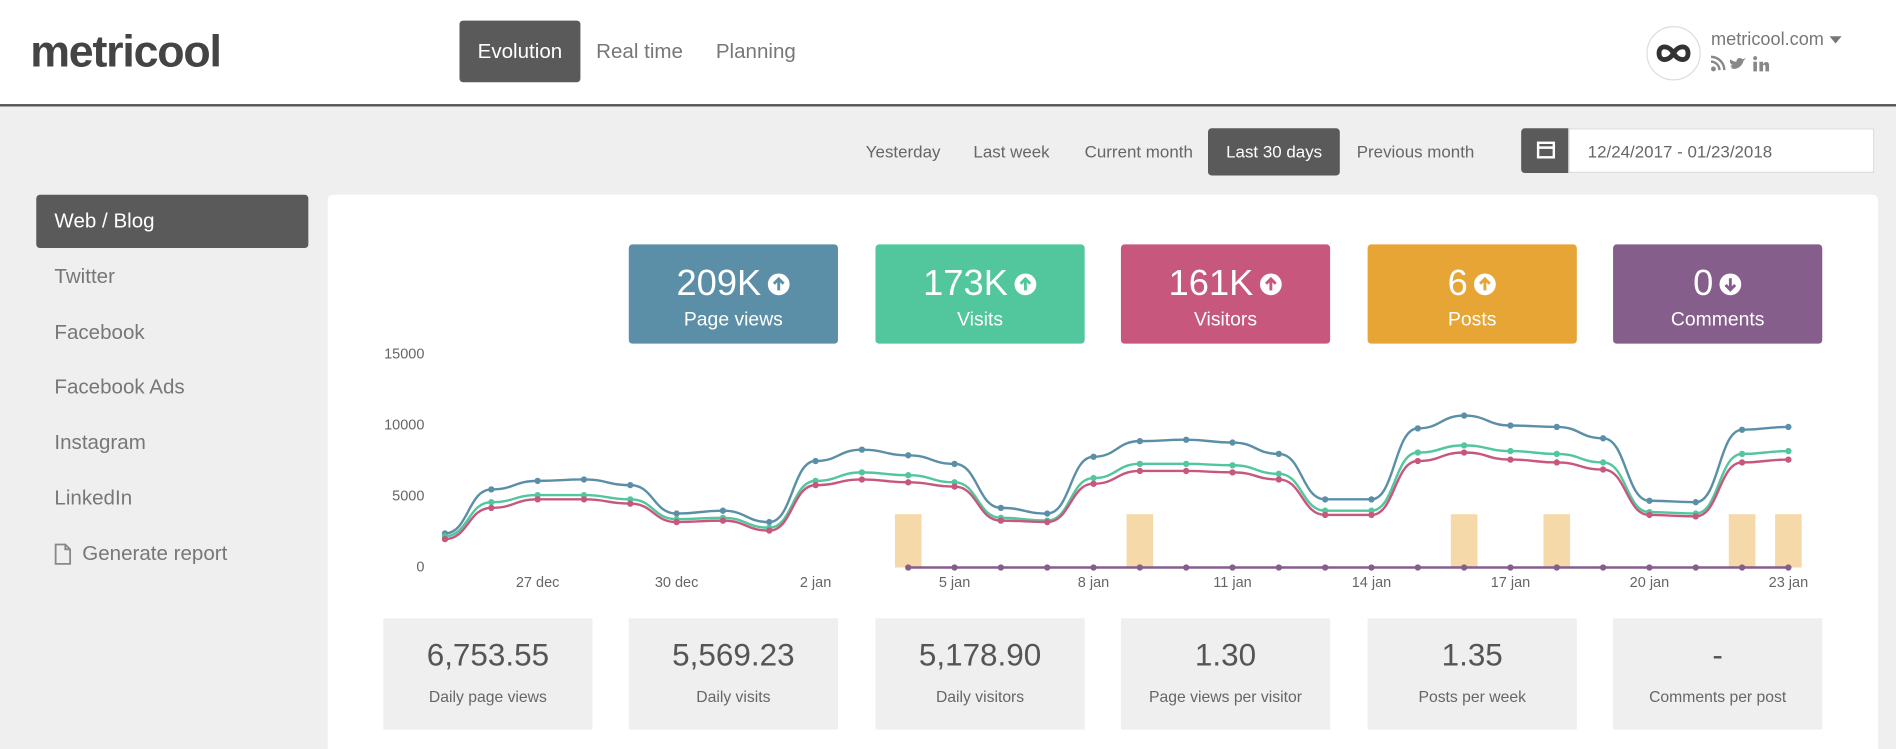 The image size is (1896, 749). What do you see at coordinates (1721, 151) in the screenshot?
I see `date-range-input: 12/24/2017 - 01/23/2018` at bounding box center [1721, 151].